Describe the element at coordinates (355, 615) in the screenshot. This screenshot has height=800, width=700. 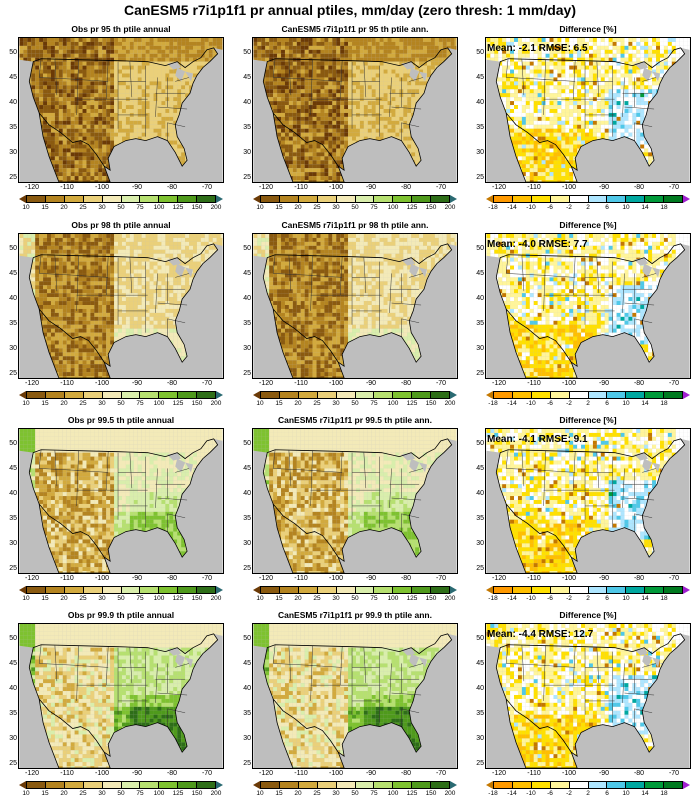
I see `model-panel-title: CanESM5 r7i1p1f1 pr 99.9 th ptile ann.` at that location.